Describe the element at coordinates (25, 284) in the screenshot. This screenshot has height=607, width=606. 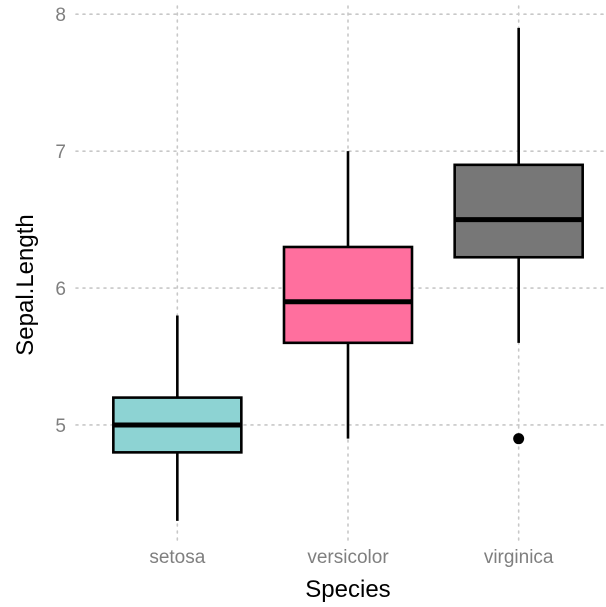
I see `y-axis-title: Sepal.Length` at that location.